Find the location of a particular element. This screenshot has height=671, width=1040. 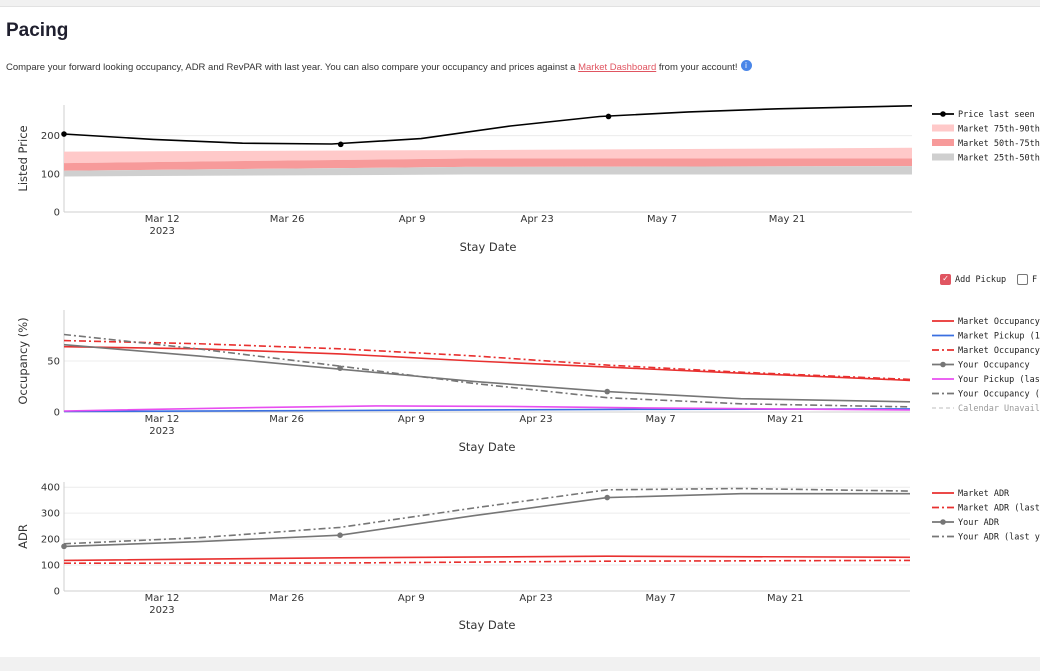

occupancy-ytick-label: 50 is located at coordinates (53, 362).